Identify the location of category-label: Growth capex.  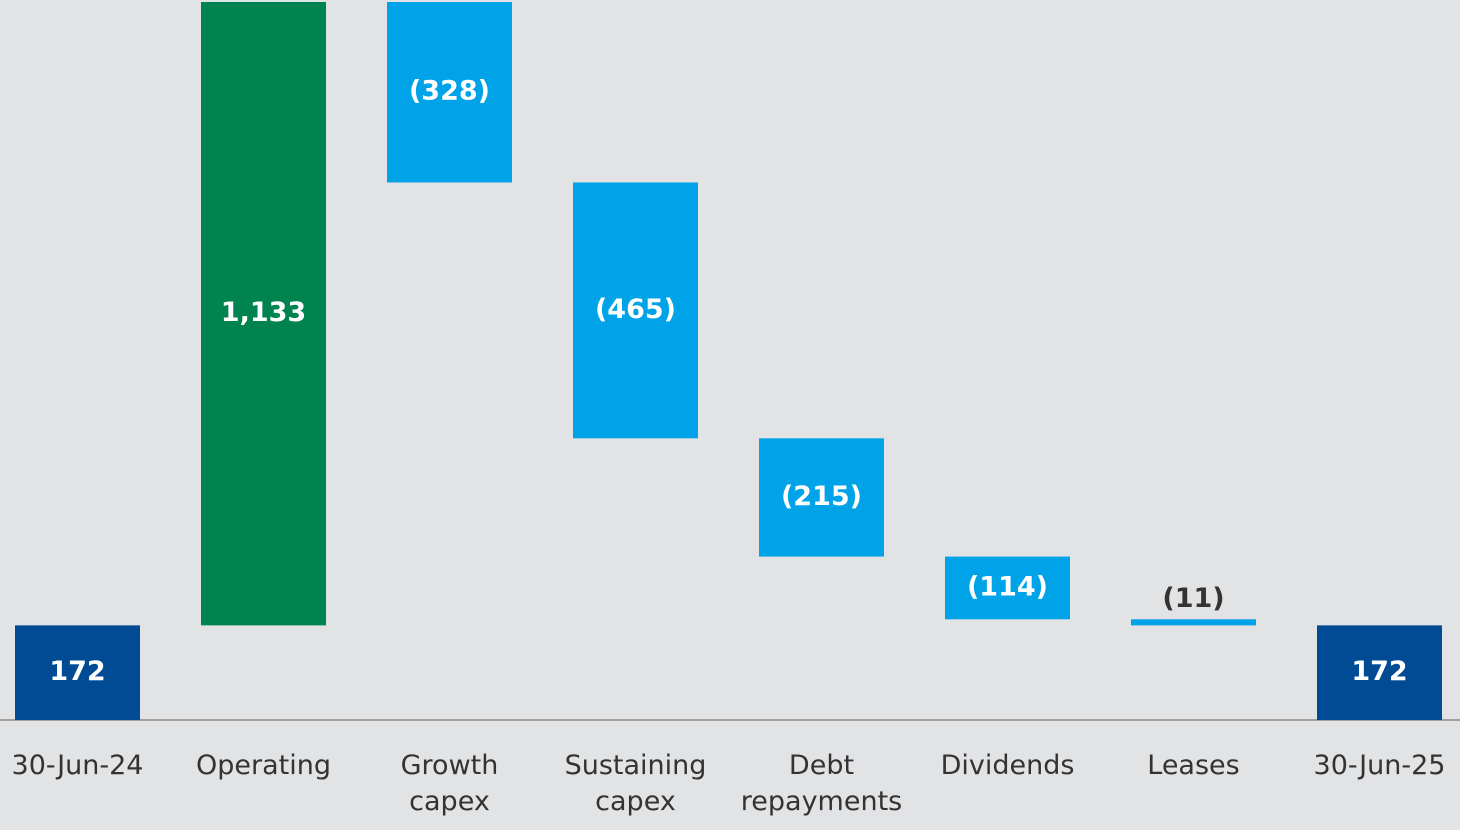
(449, 783).